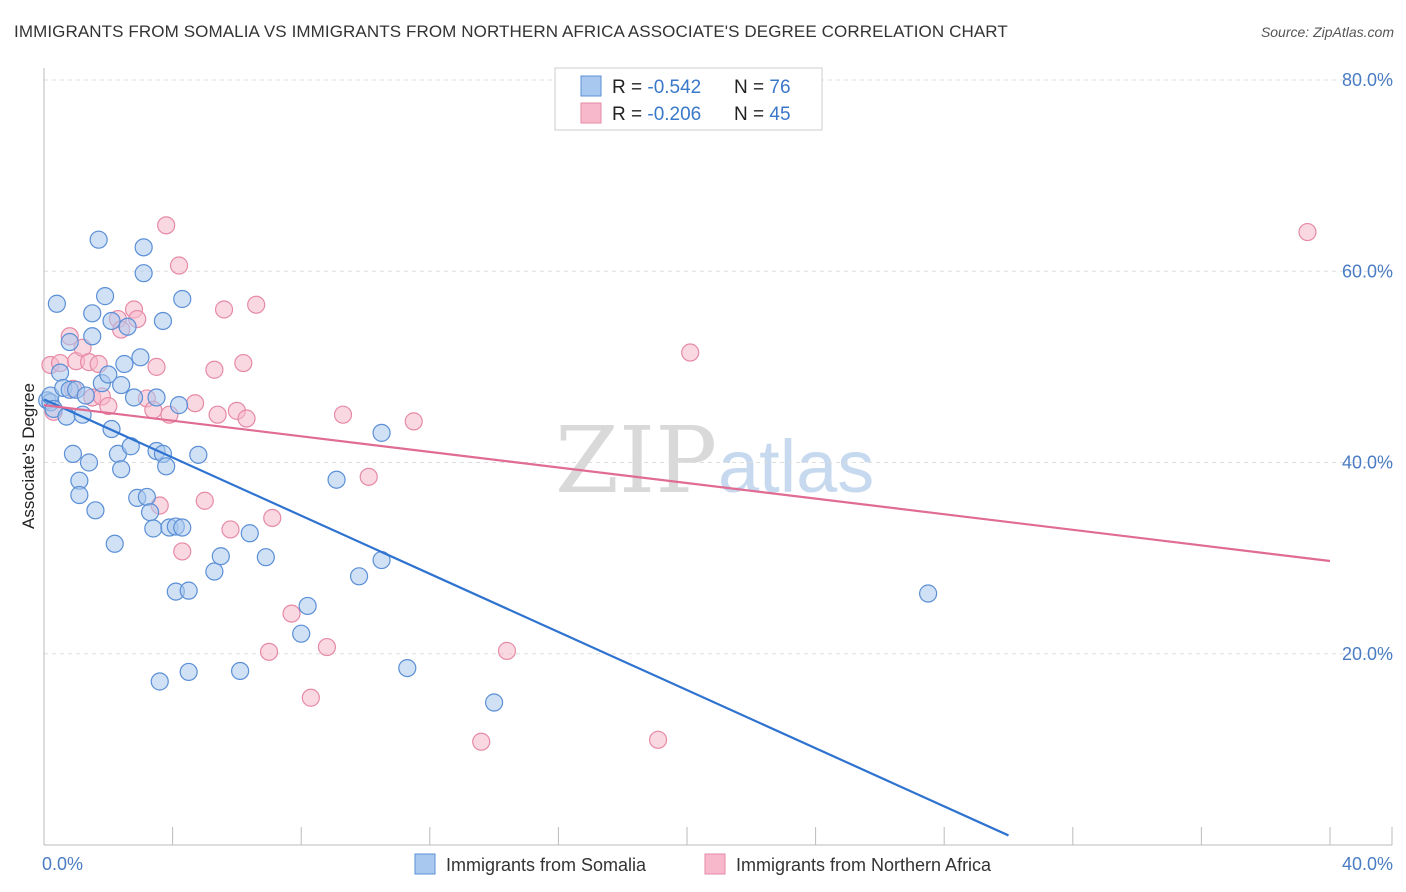 The width and height of the screenshot is (1406, 892). What do you see at coordinates (751, 114) in the screenshot?
I see `legend-n-label-2: N =` at bounding box center [751, 114].